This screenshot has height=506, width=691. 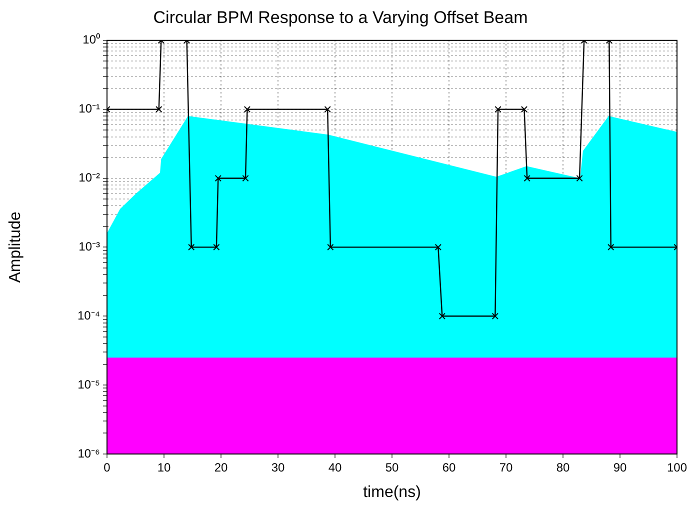 I want to click on x-tick-label: 0, so click(x=107, y=467).